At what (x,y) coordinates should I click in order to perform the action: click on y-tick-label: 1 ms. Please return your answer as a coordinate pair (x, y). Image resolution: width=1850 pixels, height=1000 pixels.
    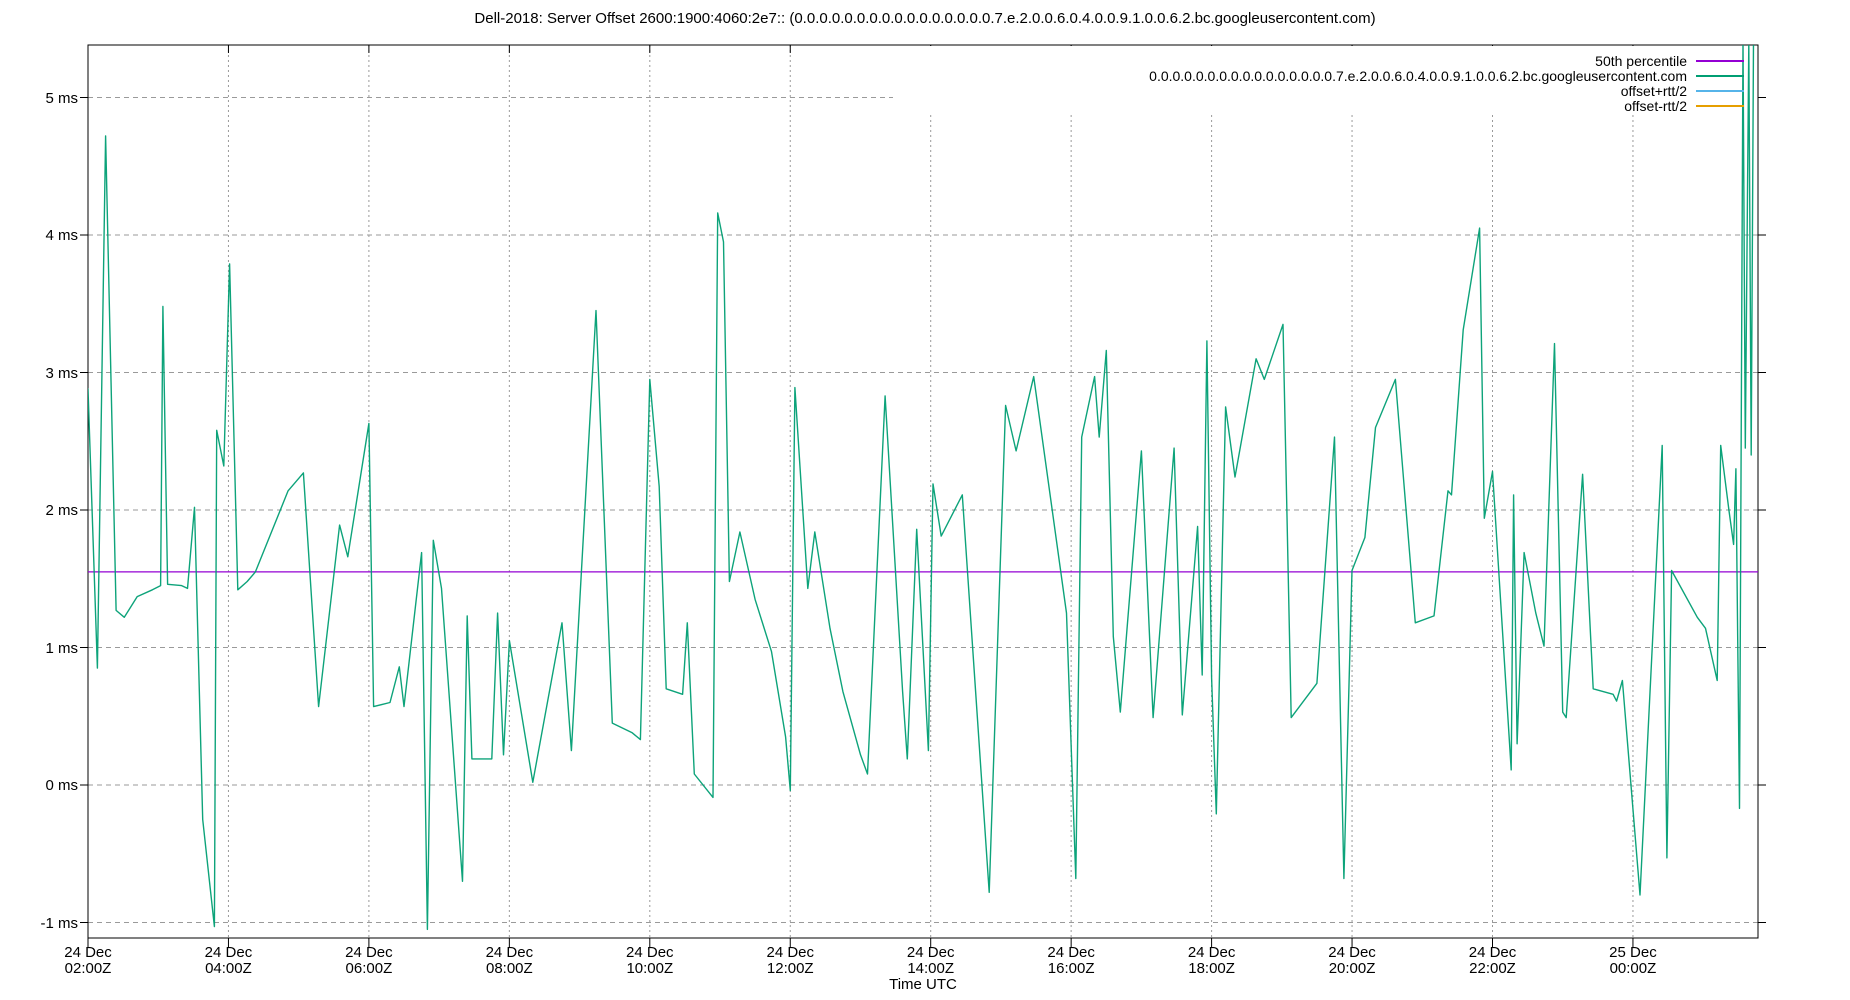
    Looking at the image, I should click on (61, 648).